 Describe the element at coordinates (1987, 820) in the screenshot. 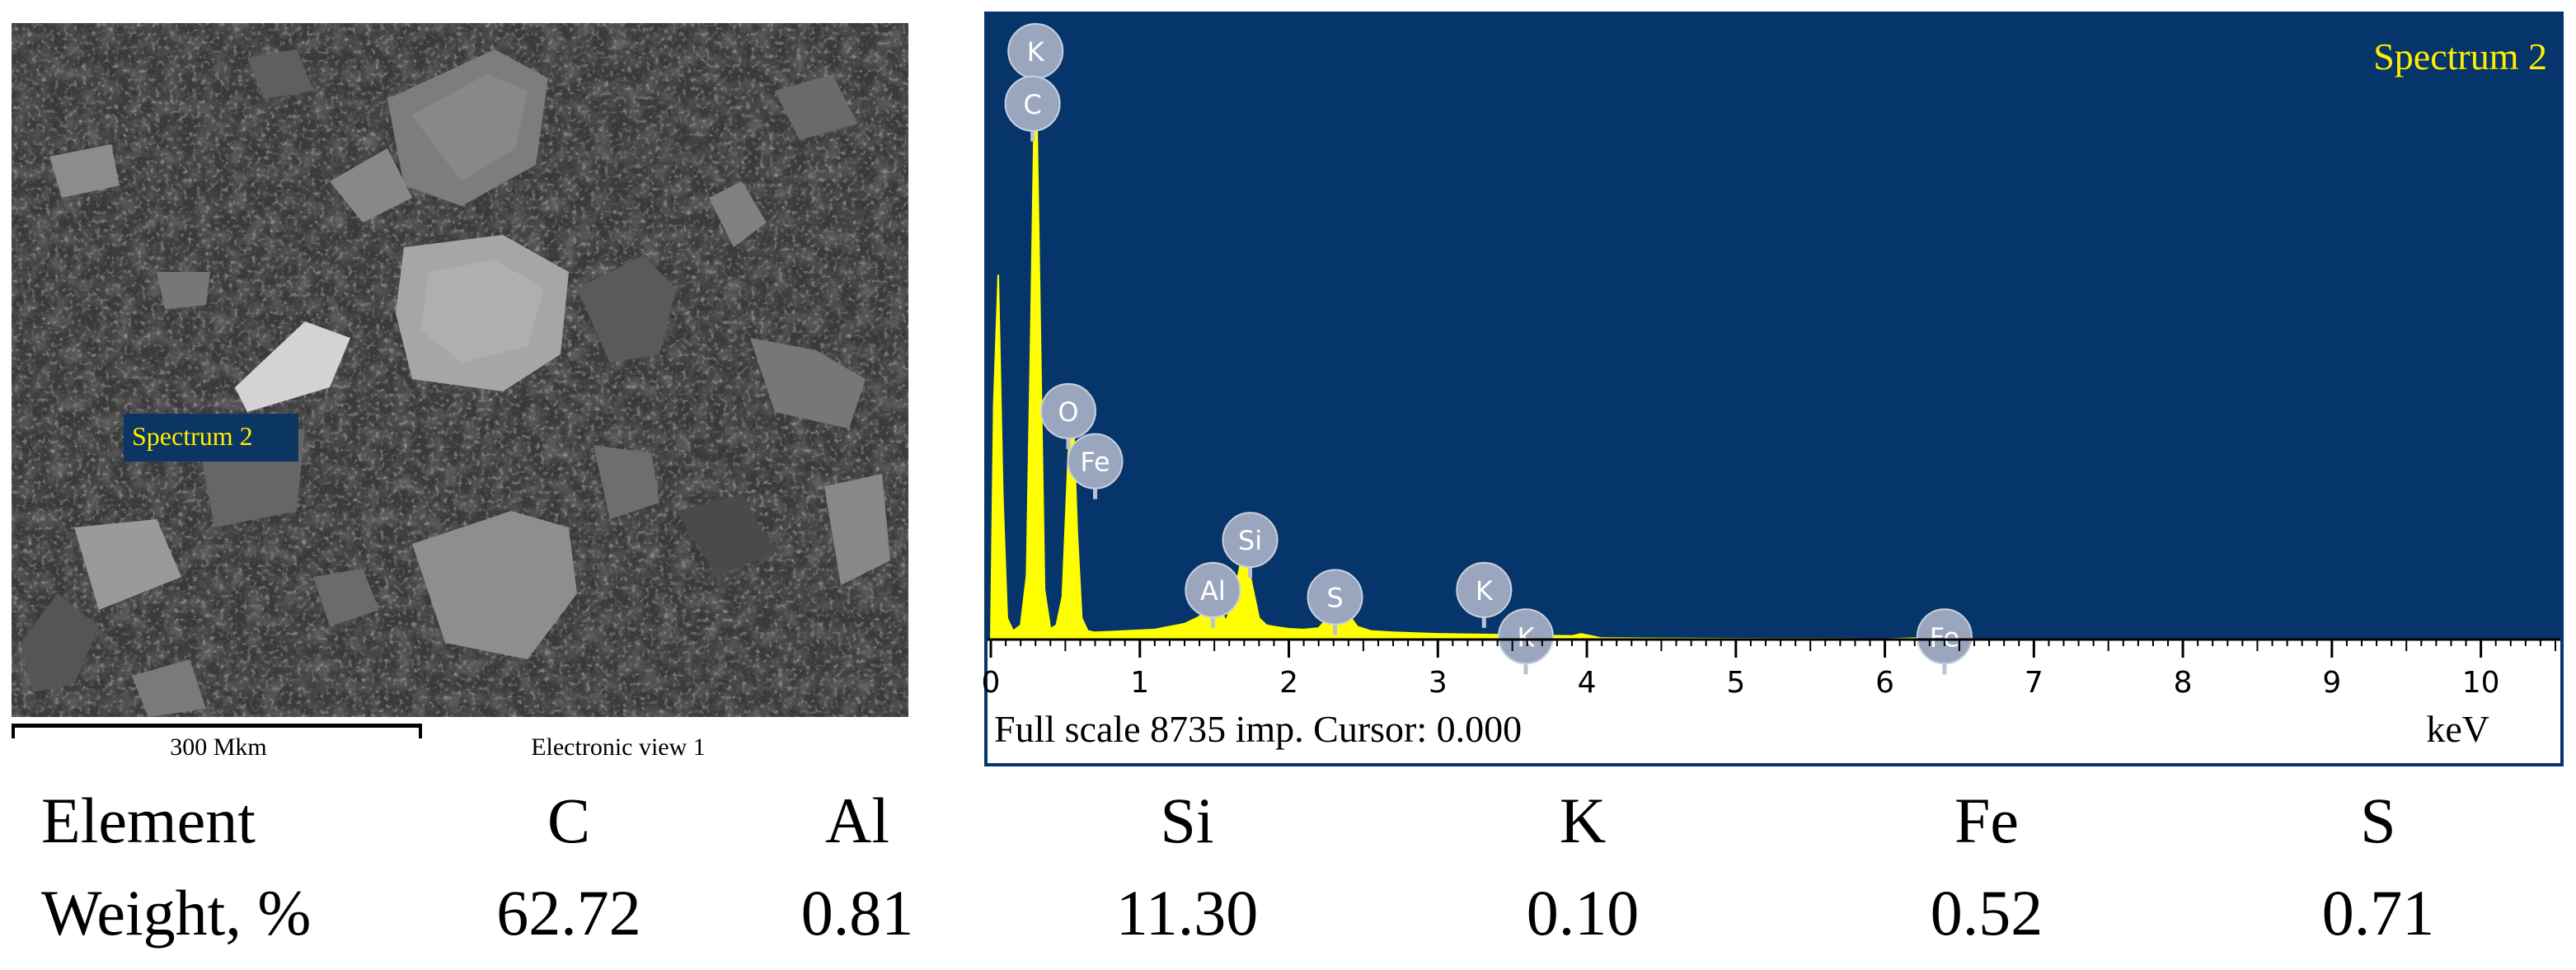

I see `table-cell: Fe` at that location.